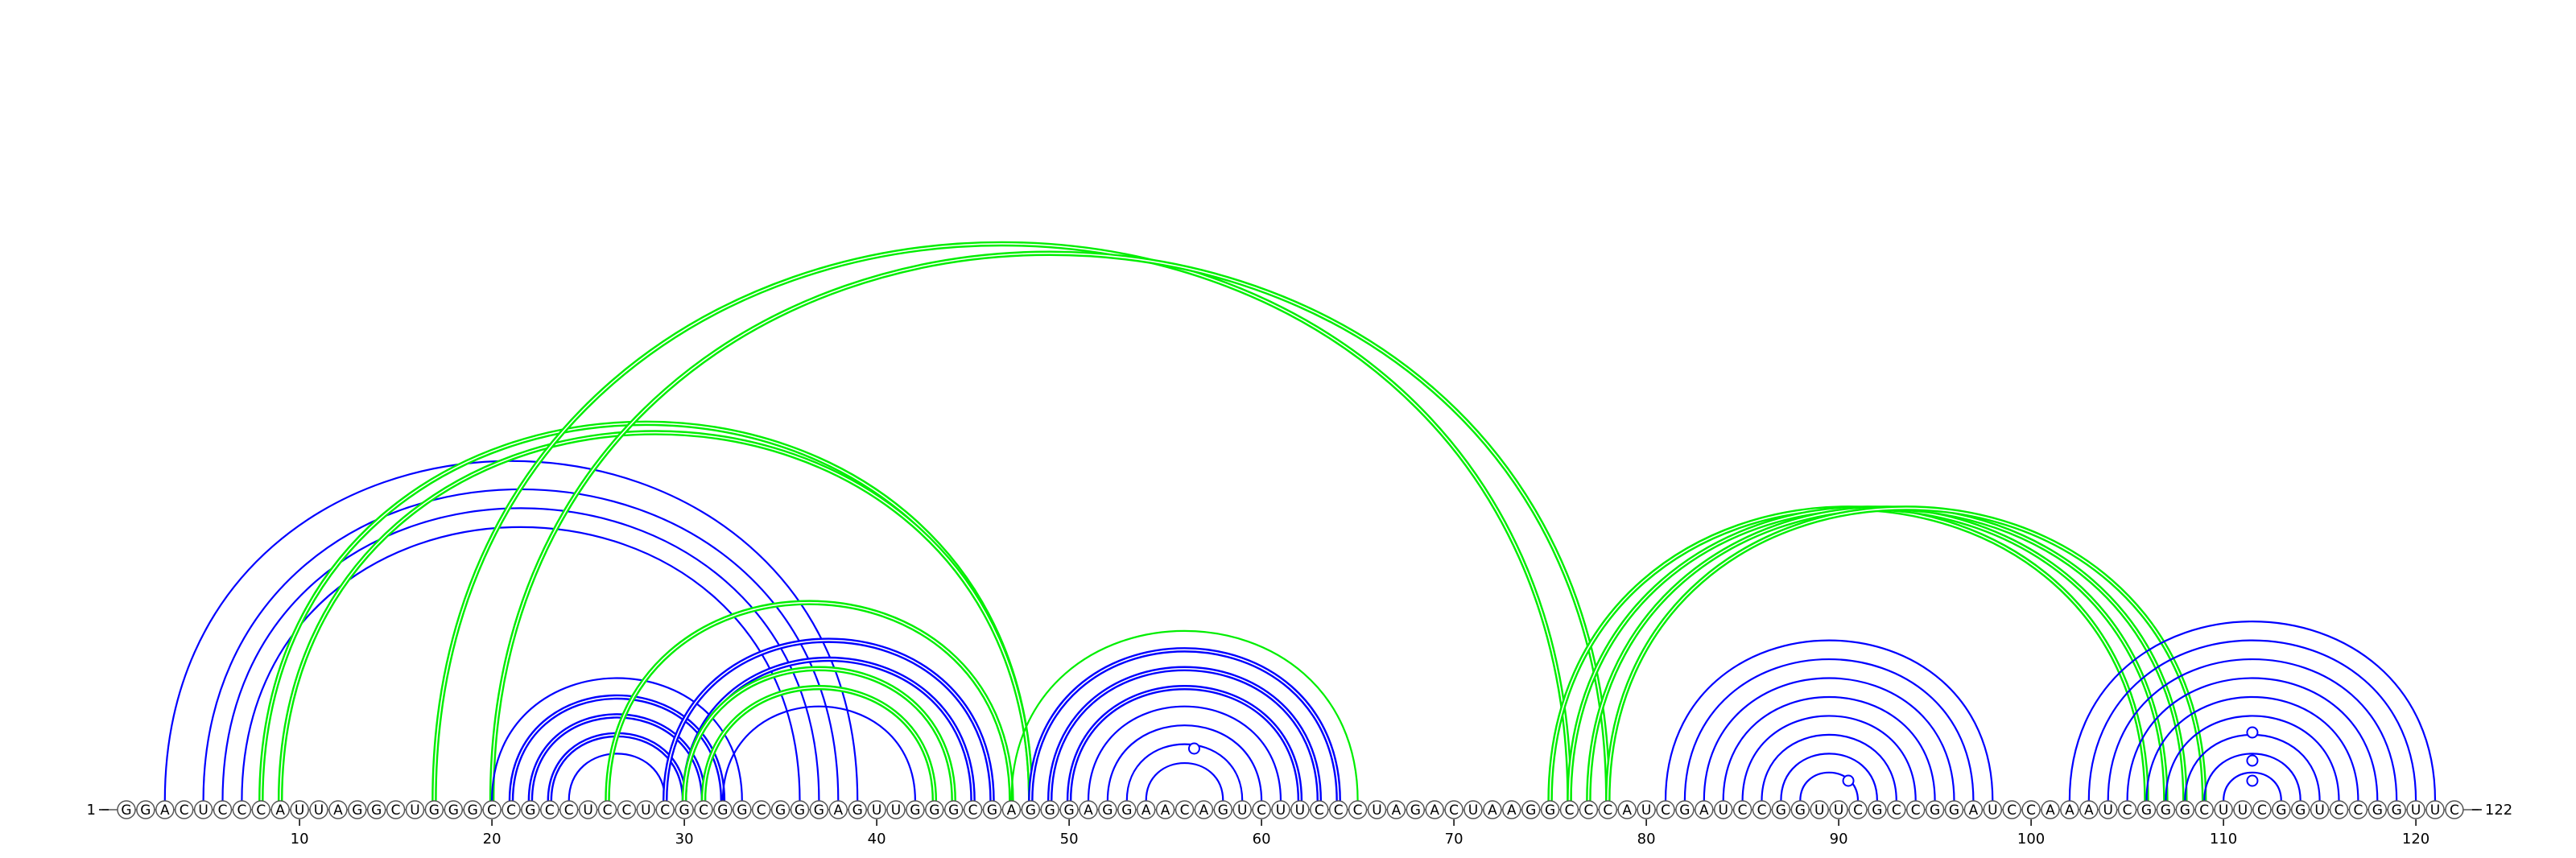 This screenshot has height=858, width=2576. I want to click on tick-label: 90, so click(1839, 839).